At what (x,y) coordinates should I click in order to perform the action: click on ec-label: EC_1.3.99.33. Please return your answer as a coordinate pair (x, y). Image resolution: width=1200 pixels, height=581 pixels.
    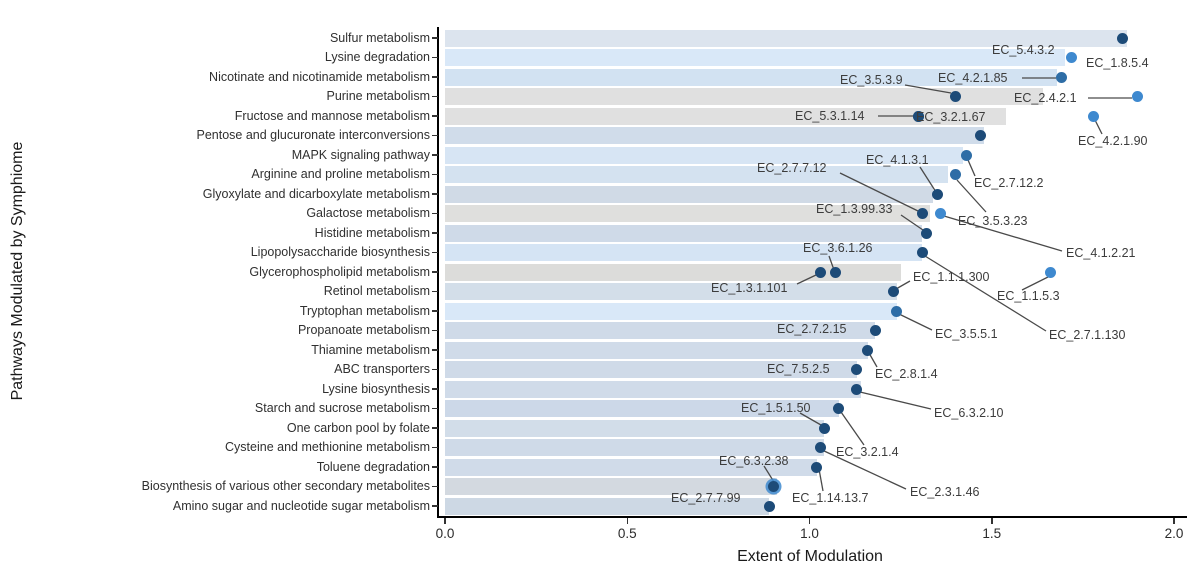
    Looking at the image, I should click on (854, 209).